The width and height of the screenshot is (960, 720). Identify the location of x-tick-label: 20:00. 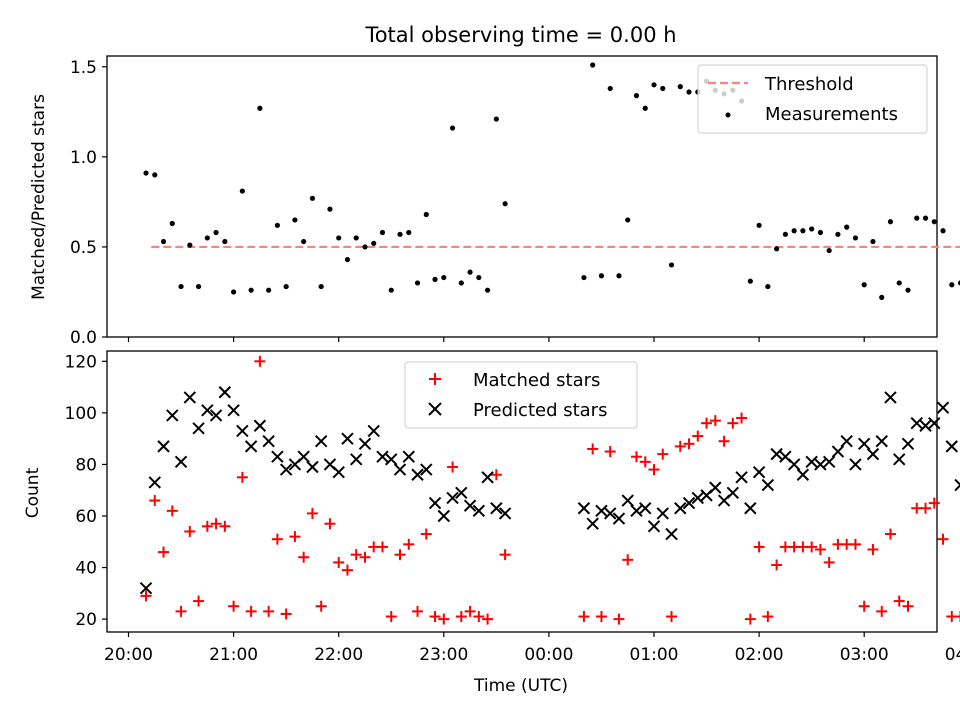
(128, 655).